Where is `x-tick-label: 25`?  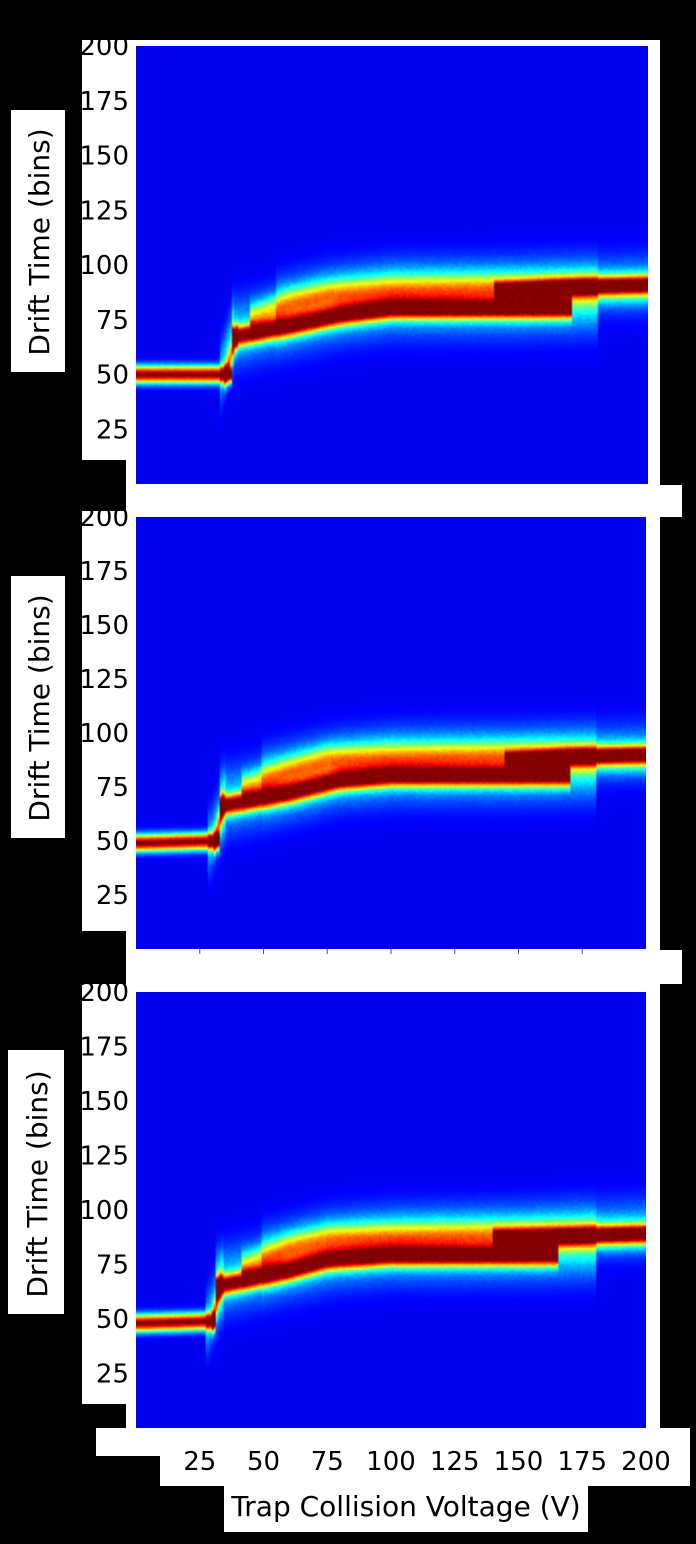
x-tick-label: 25 is located at coordinates (199, 1462).